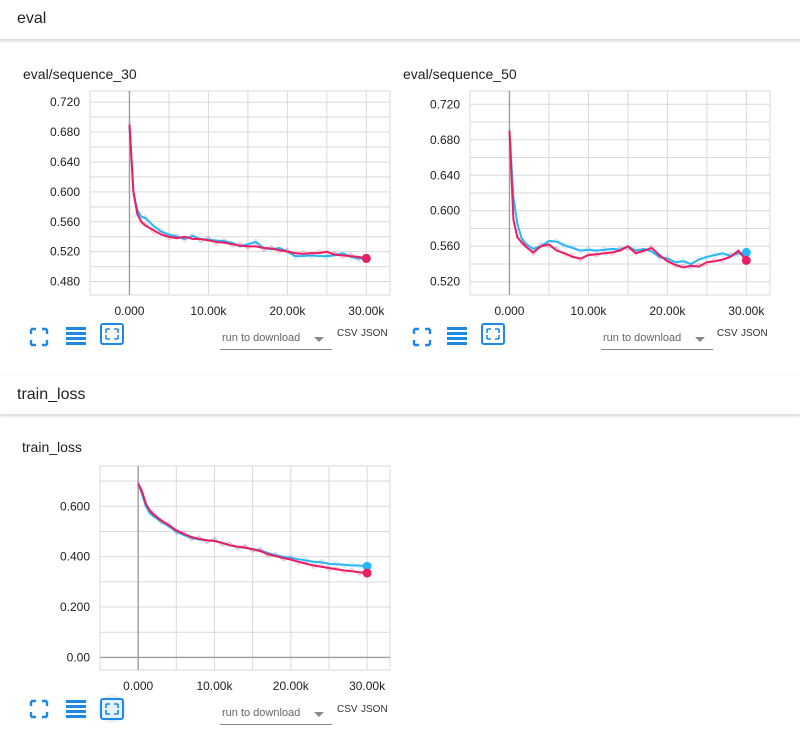 The width and height of the screenshot is (800, 739). I want to click on section-title: train_loss, so click(51, 394).